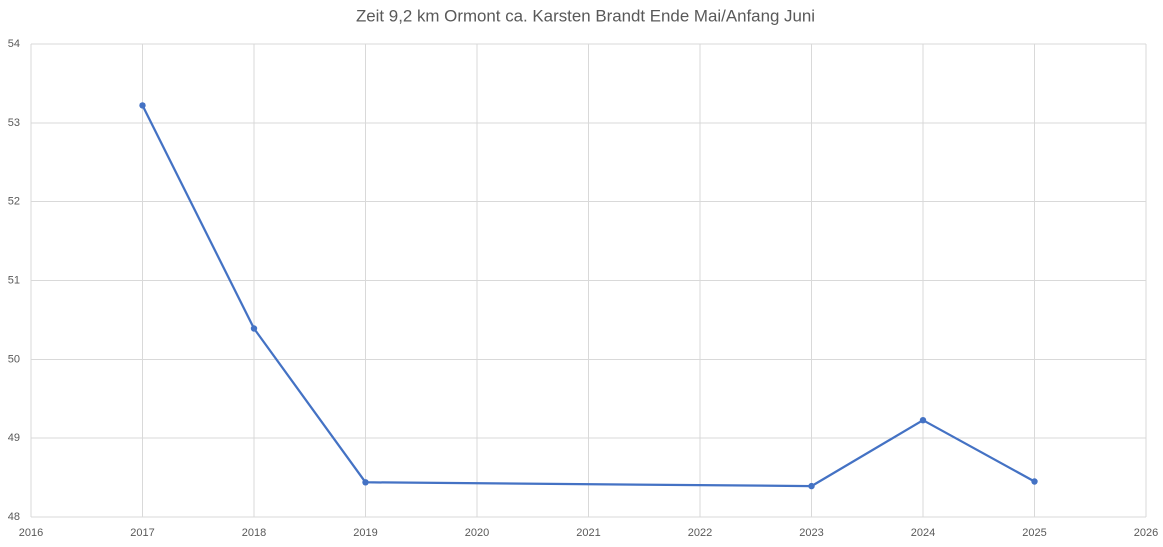  Describe the element at coordinates (588, 533) in the screenshot. I see `svg-text: 2021` at that location.